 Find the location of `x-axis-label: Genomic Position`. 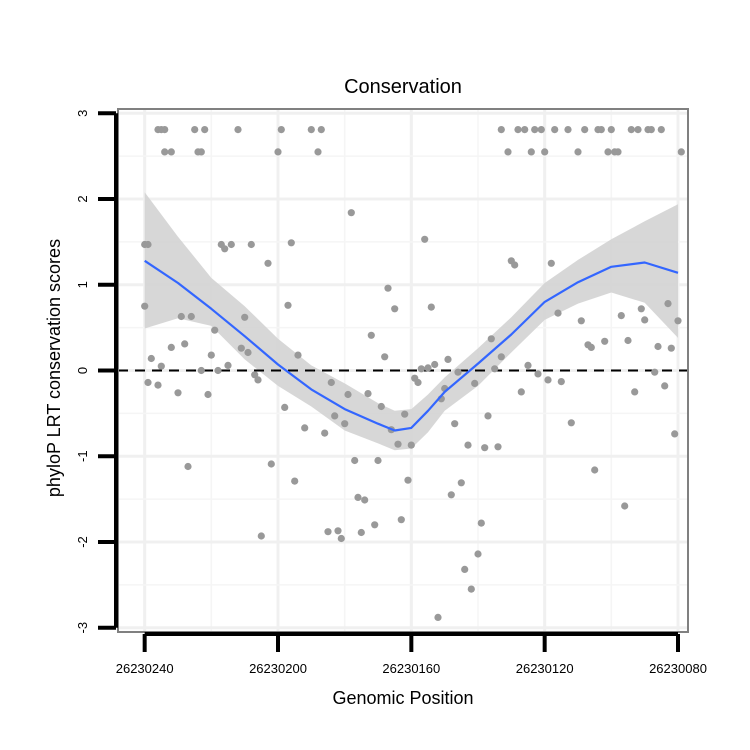

x-axis-label: Genomic Position is located at coordinates (402, 698).